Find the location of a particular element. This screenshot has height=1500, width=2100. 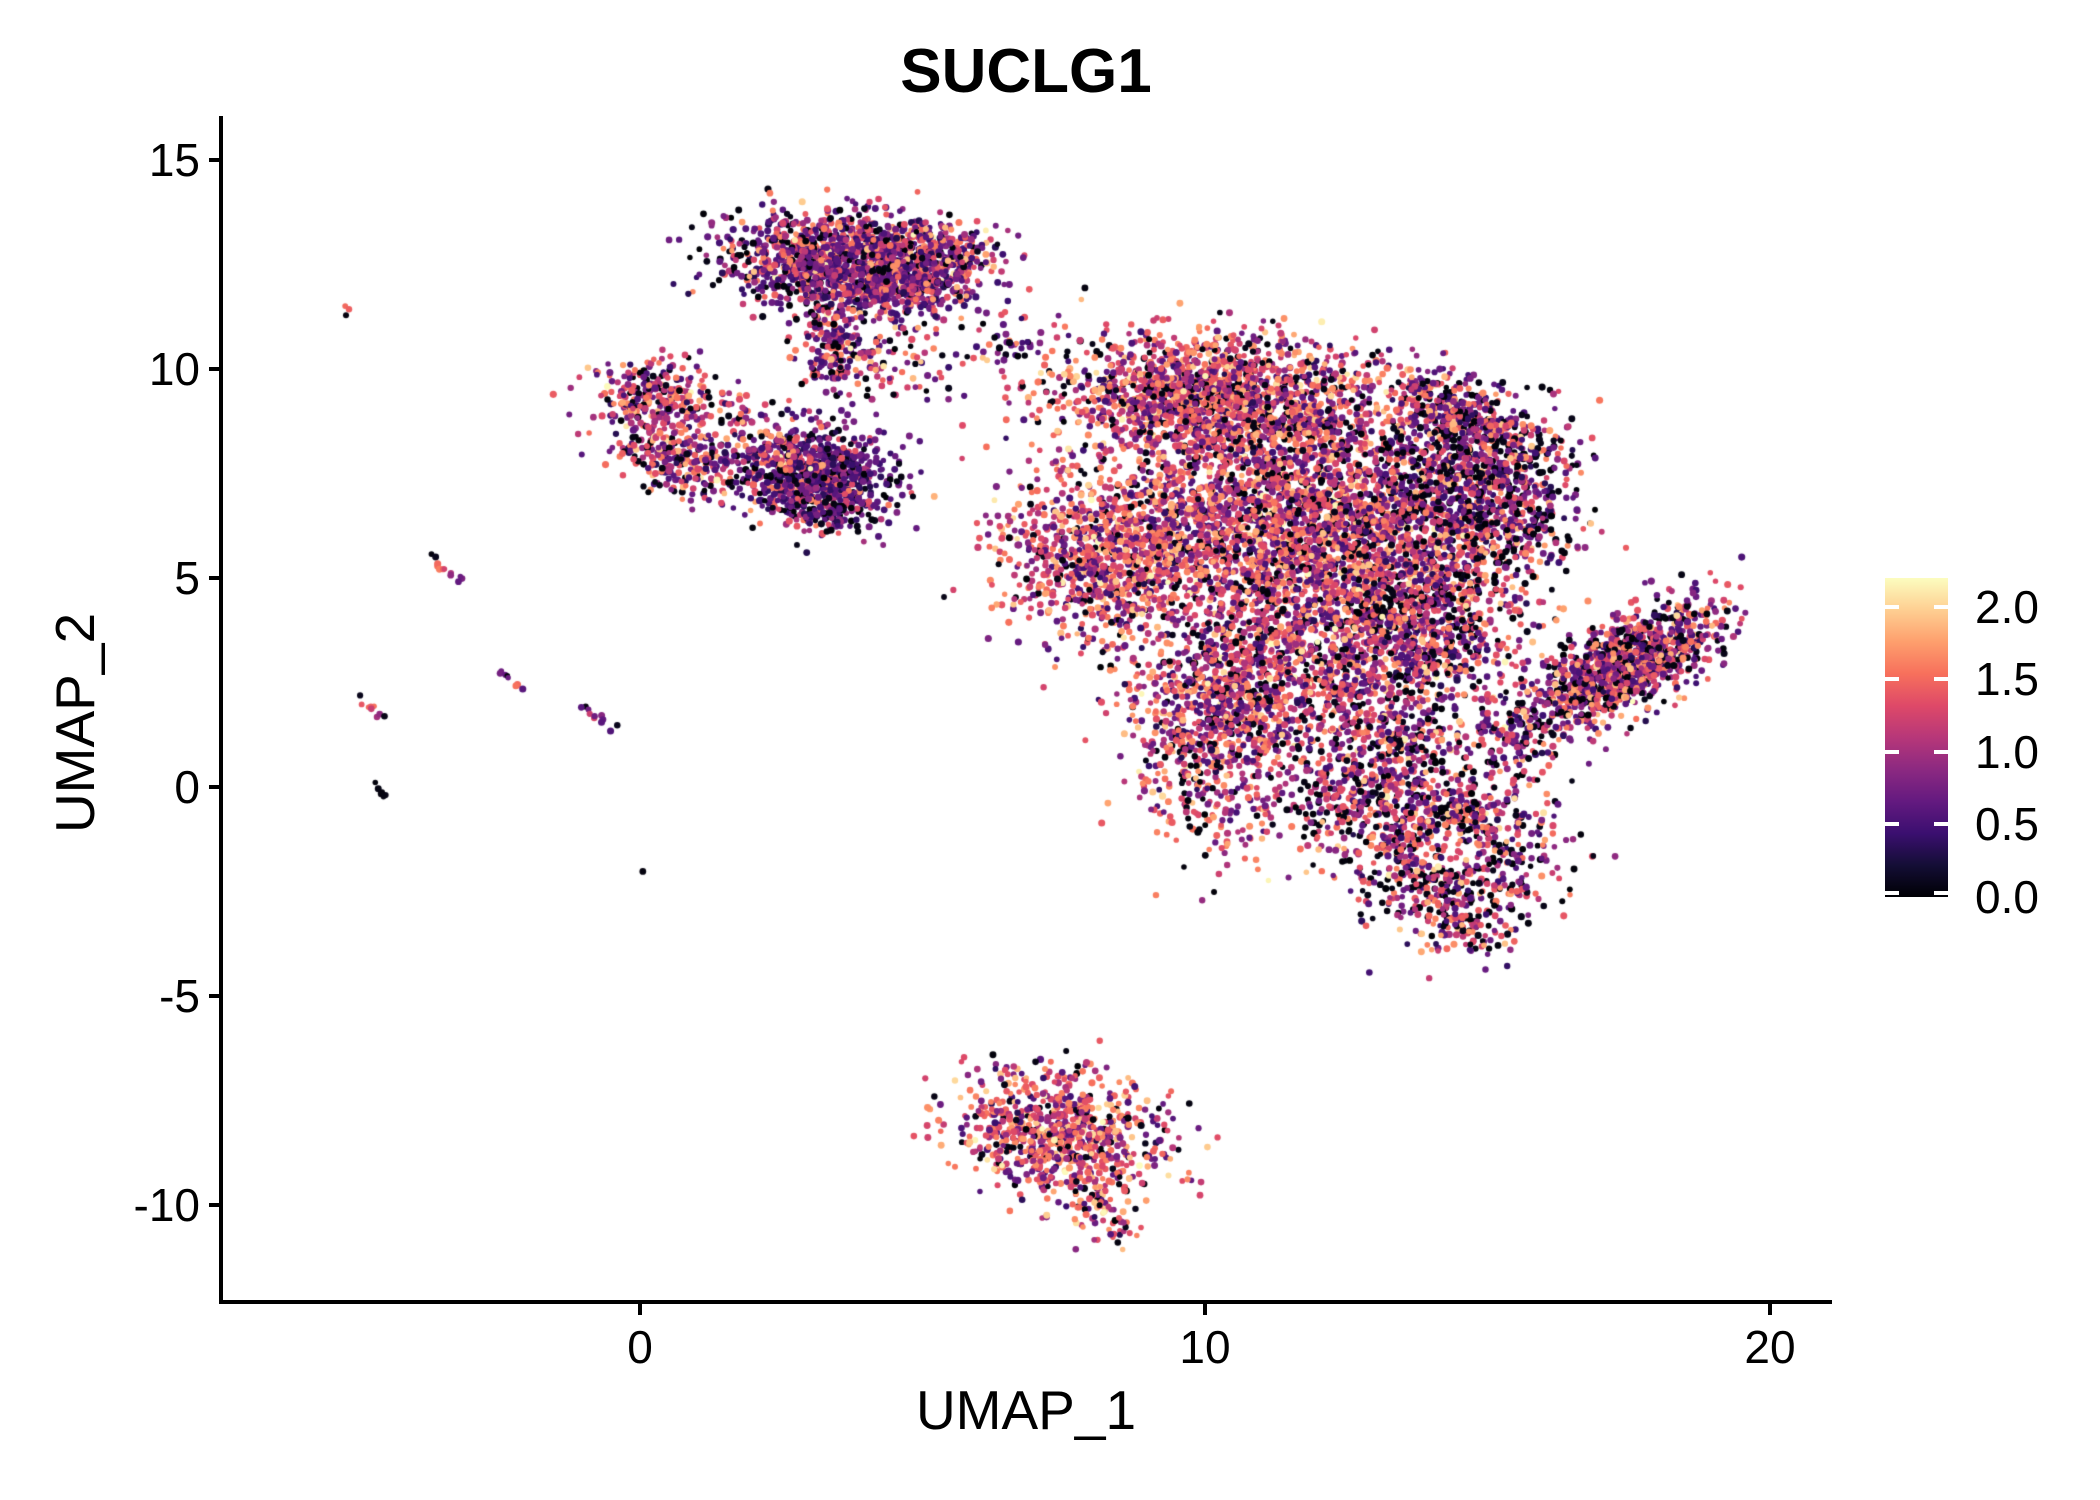

y-tick-label: 5 is located at coordinates (187, 578).